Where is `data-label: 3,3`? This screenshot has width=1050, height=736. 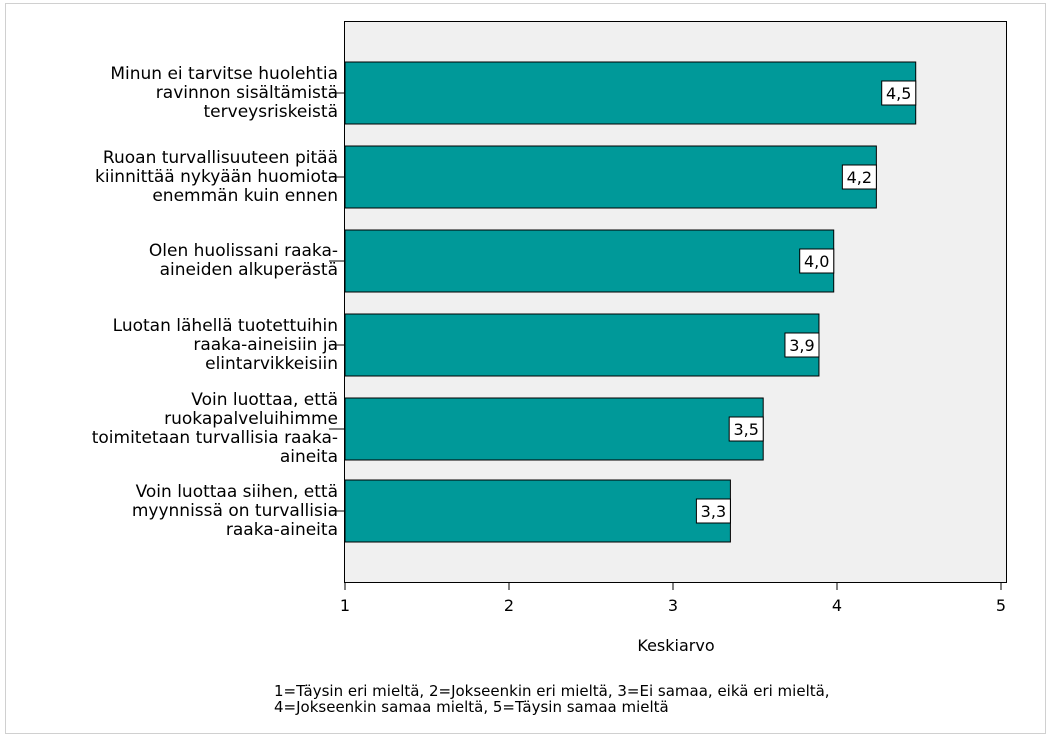 data-label: 3,3 is located at coordinates (713, 511).